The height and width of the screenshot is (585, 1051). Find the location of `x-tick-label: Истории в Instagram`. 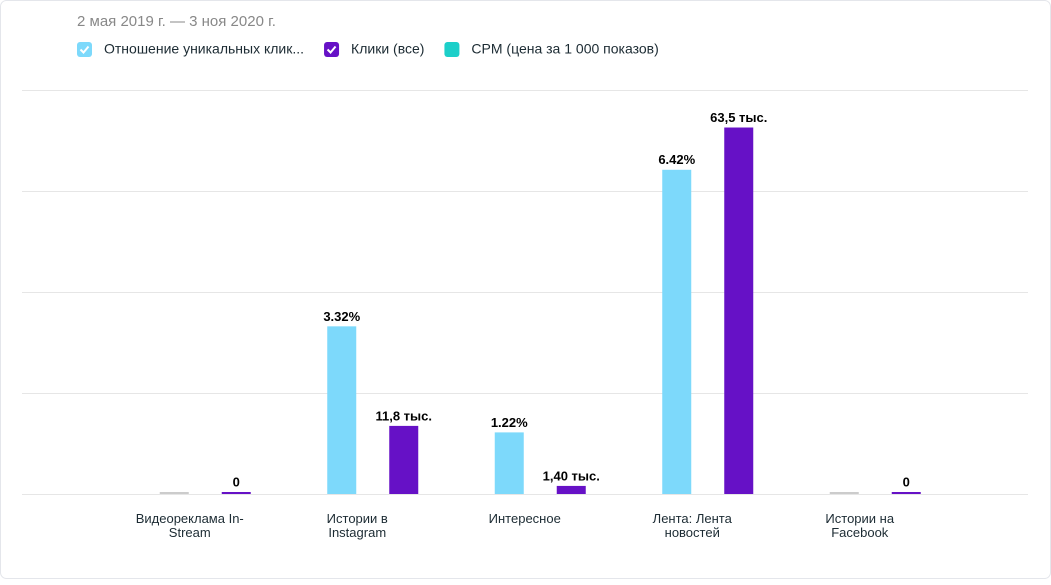

x-tick-label: Истории в Instagram is located at coordinates (357, 526).